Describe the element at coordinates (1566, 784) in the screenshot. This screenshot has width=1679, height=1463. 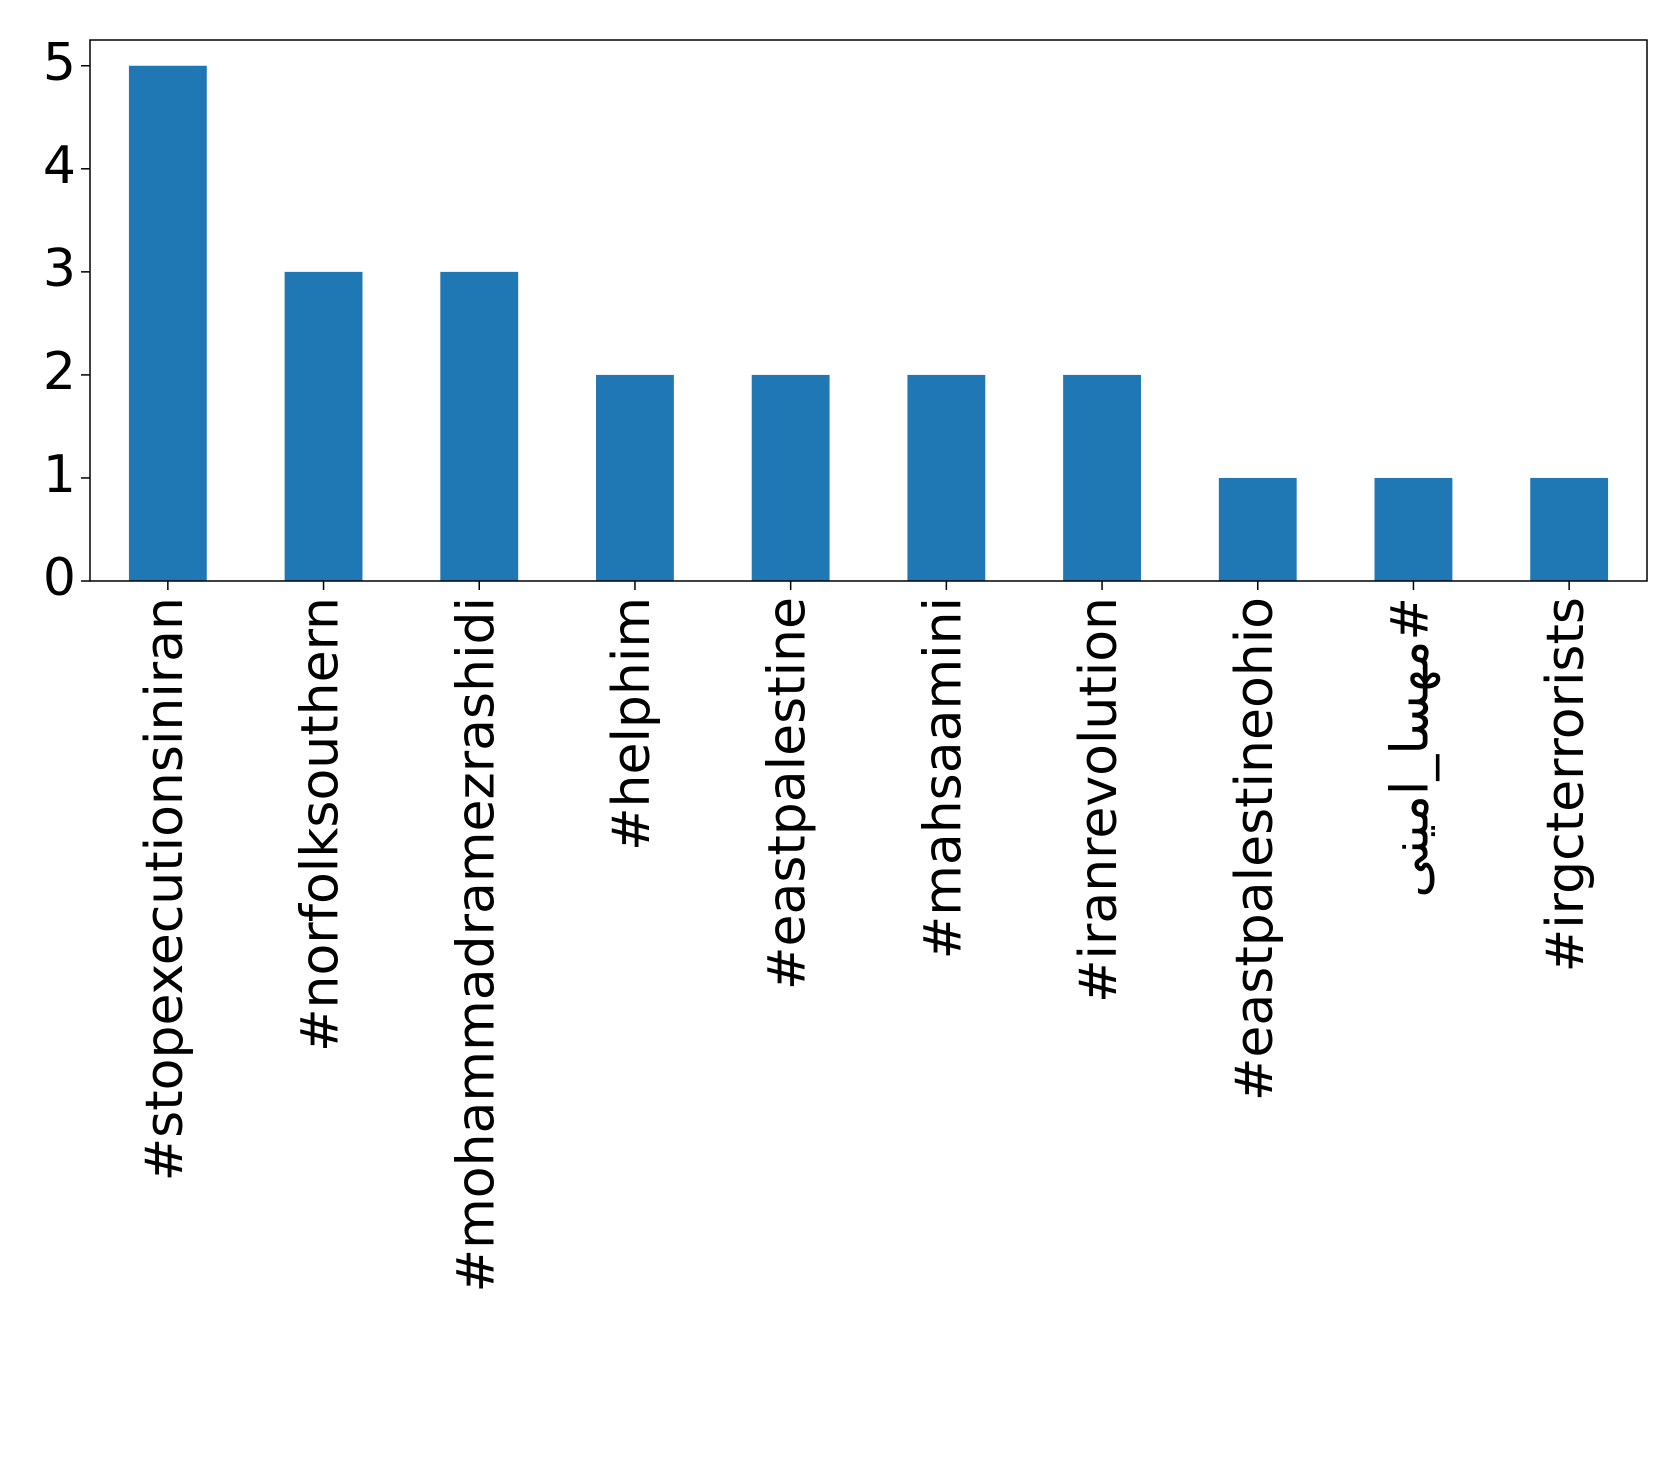
I see `x-tick-label: #irgcterrorists` at that location.